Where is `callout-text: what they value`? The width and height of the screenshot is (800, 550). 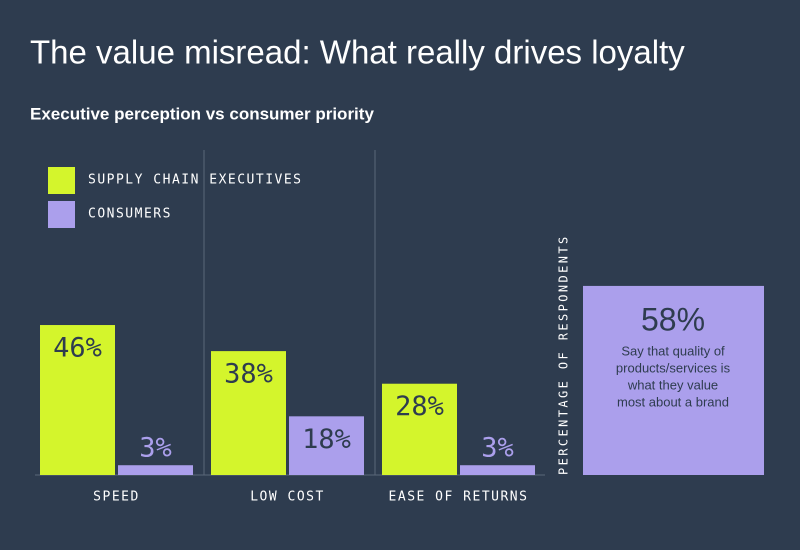 callout-text: what they value is located at coordinates (672, 384).